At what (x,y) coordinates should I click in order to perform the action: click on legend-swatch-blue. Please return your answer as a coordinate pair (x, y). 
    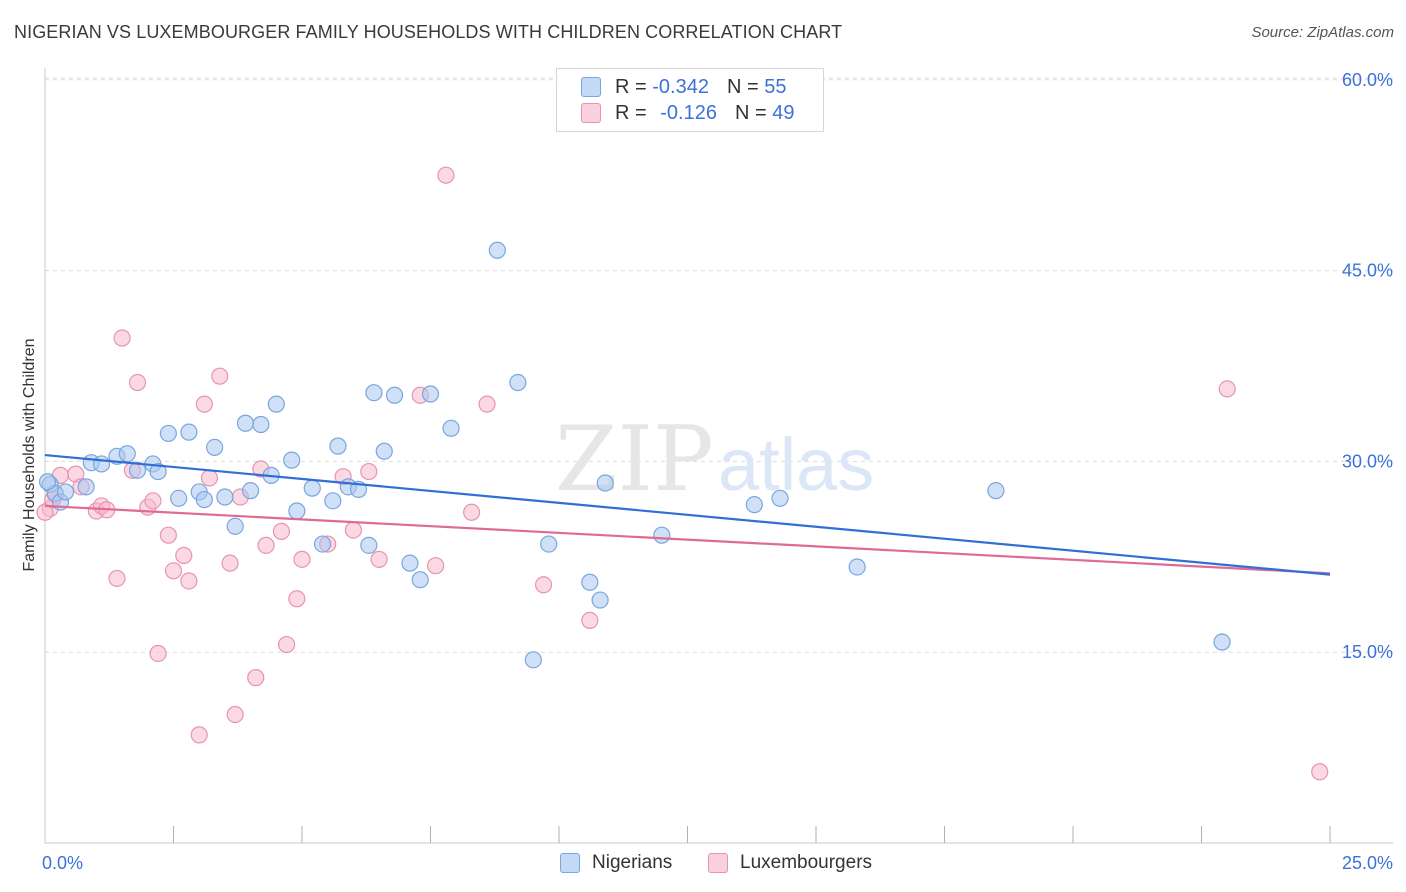
    Looking at the image, I should click on (591, 87).